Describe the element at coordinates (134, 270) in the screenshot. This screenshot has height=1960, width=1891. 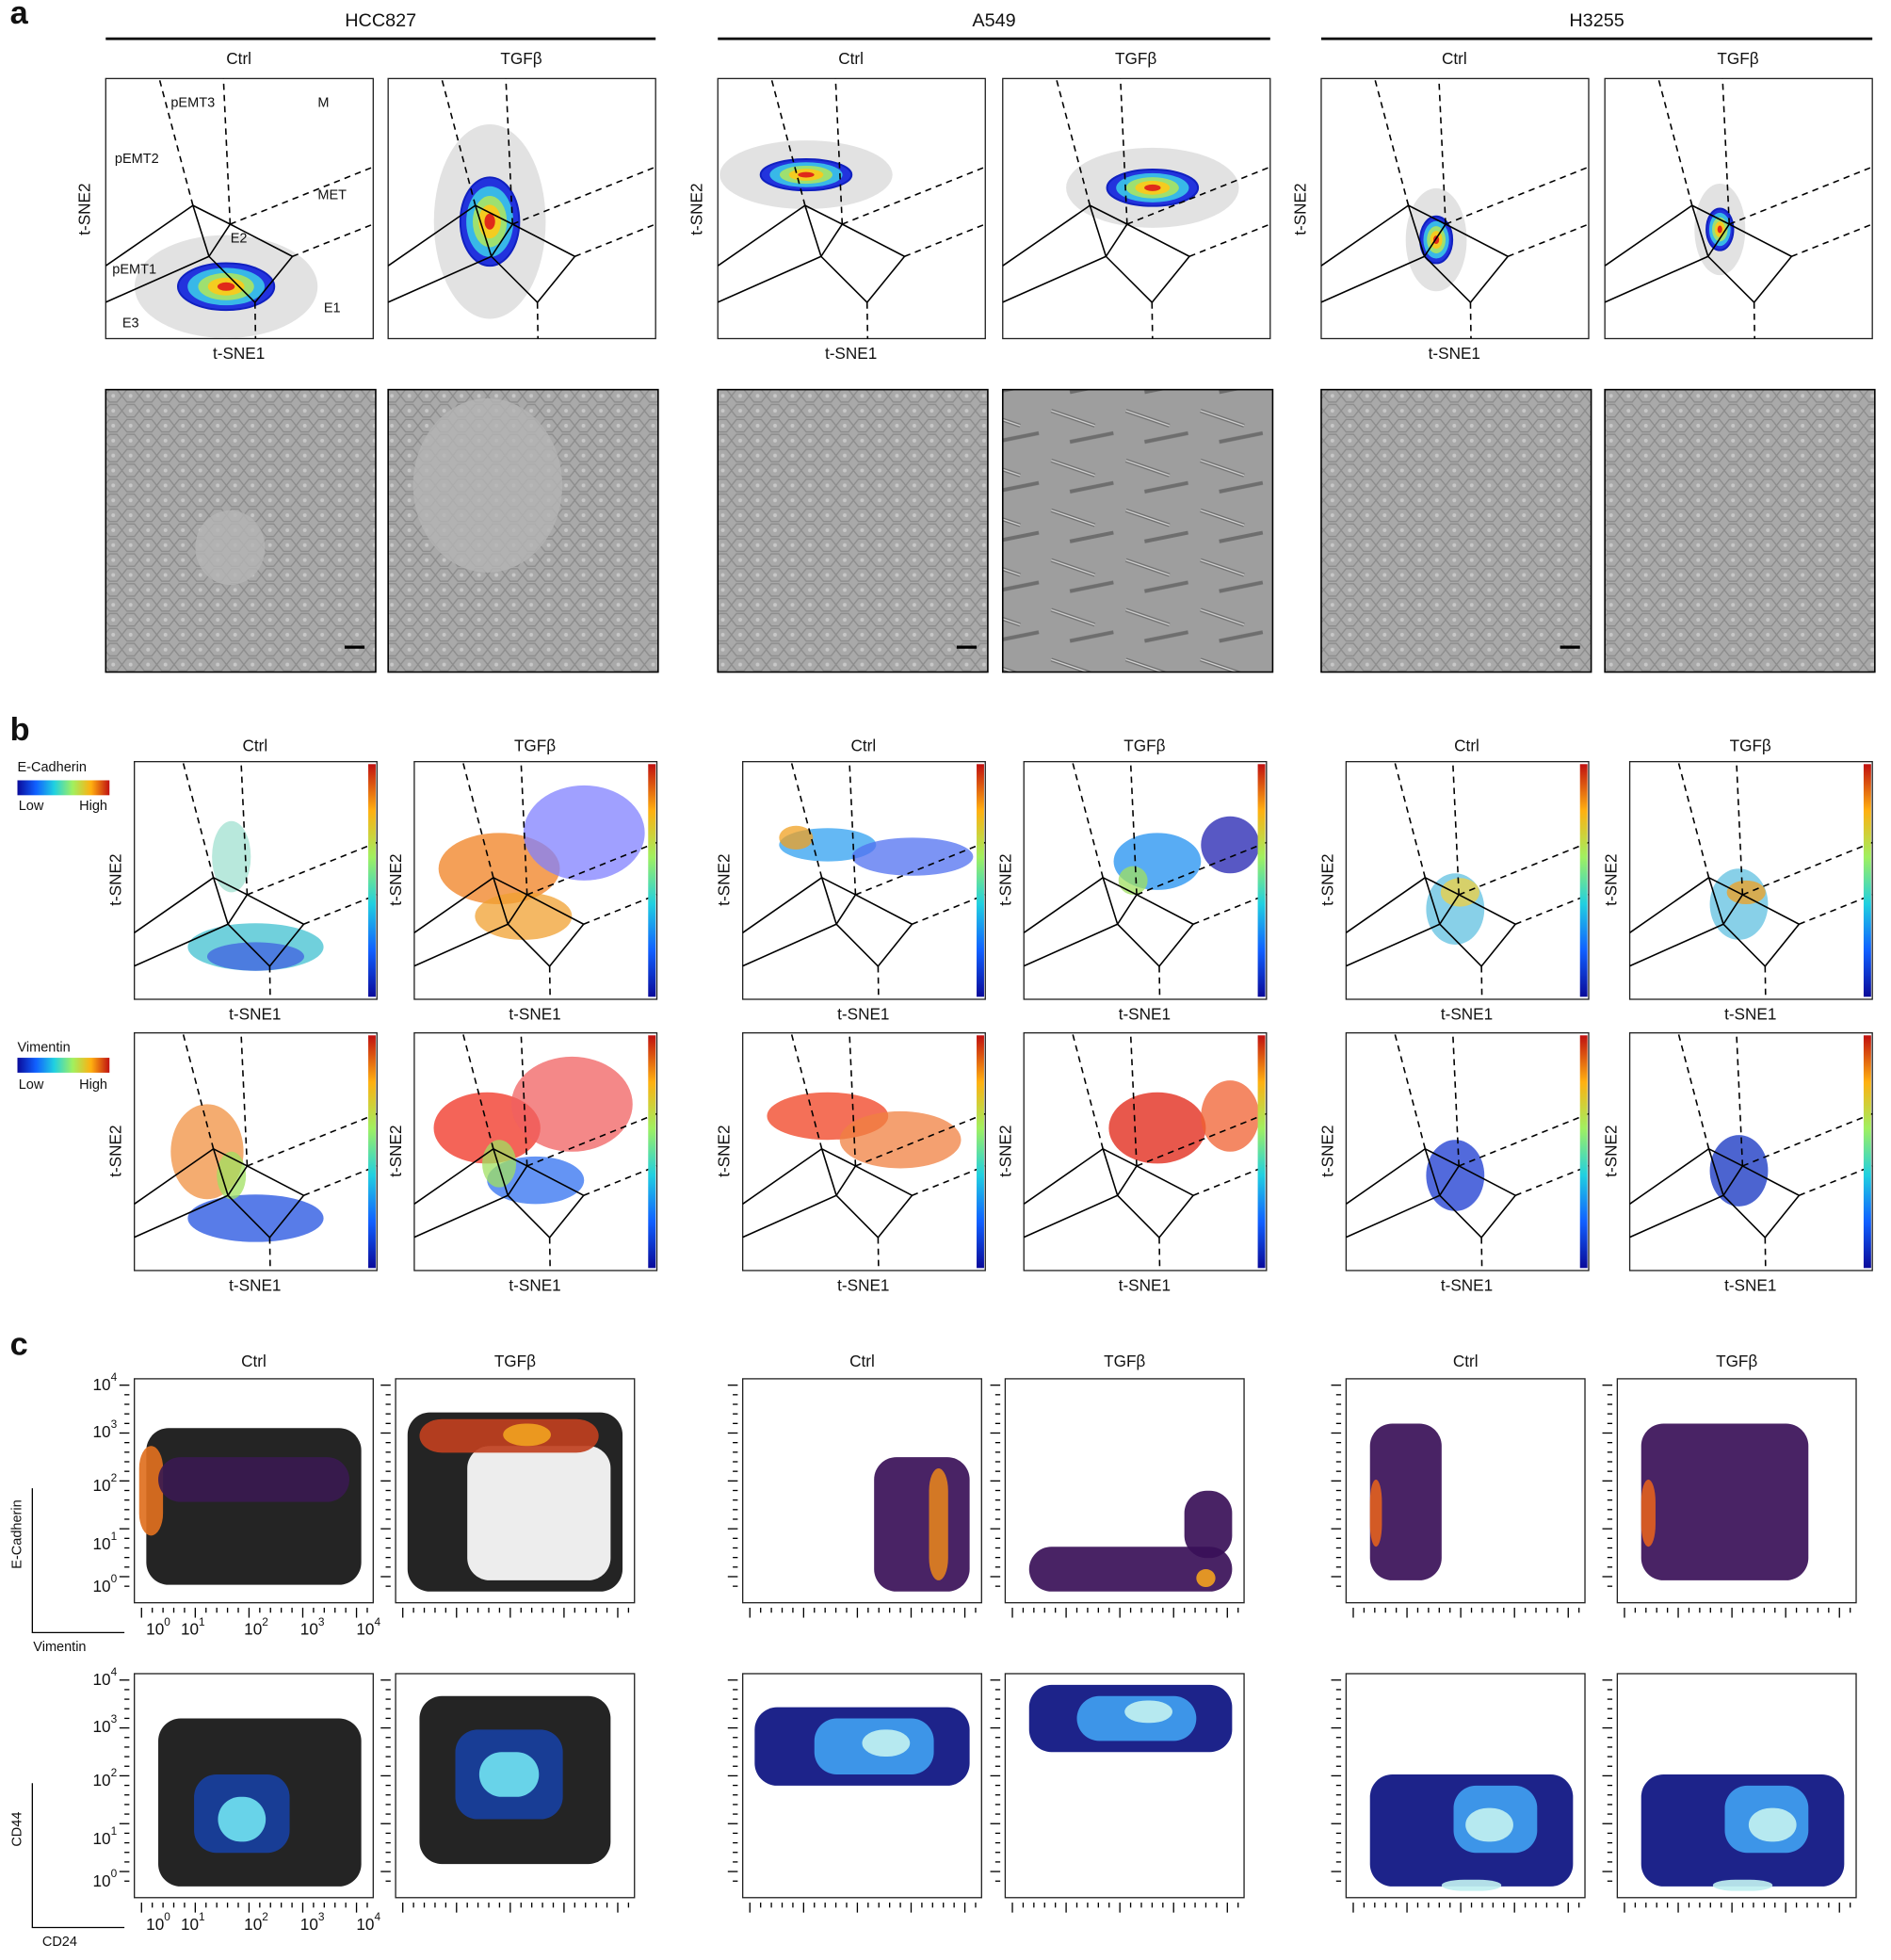
I see `region-label: pEMT1` at that location.